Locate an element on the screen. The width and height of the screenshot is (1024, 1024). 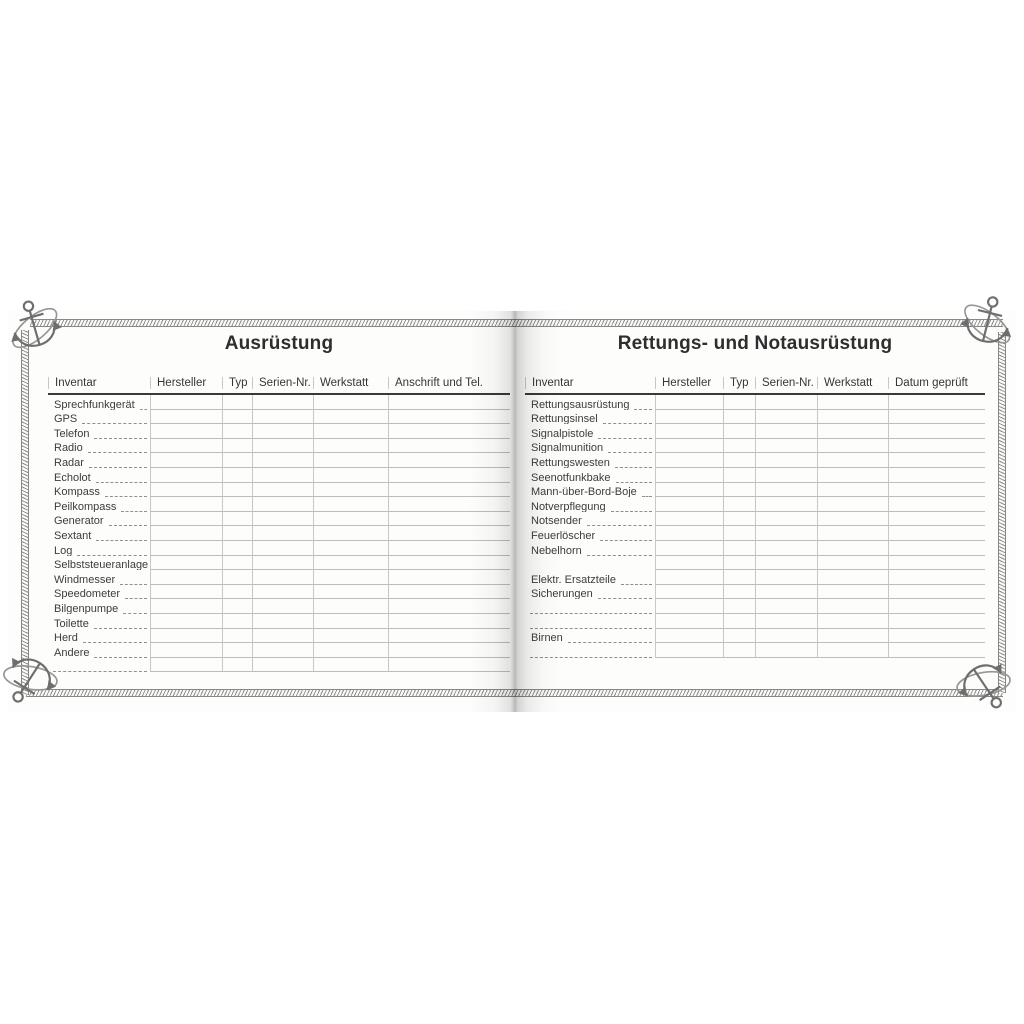
rope-border-right is located at coordinates (1002, 512).